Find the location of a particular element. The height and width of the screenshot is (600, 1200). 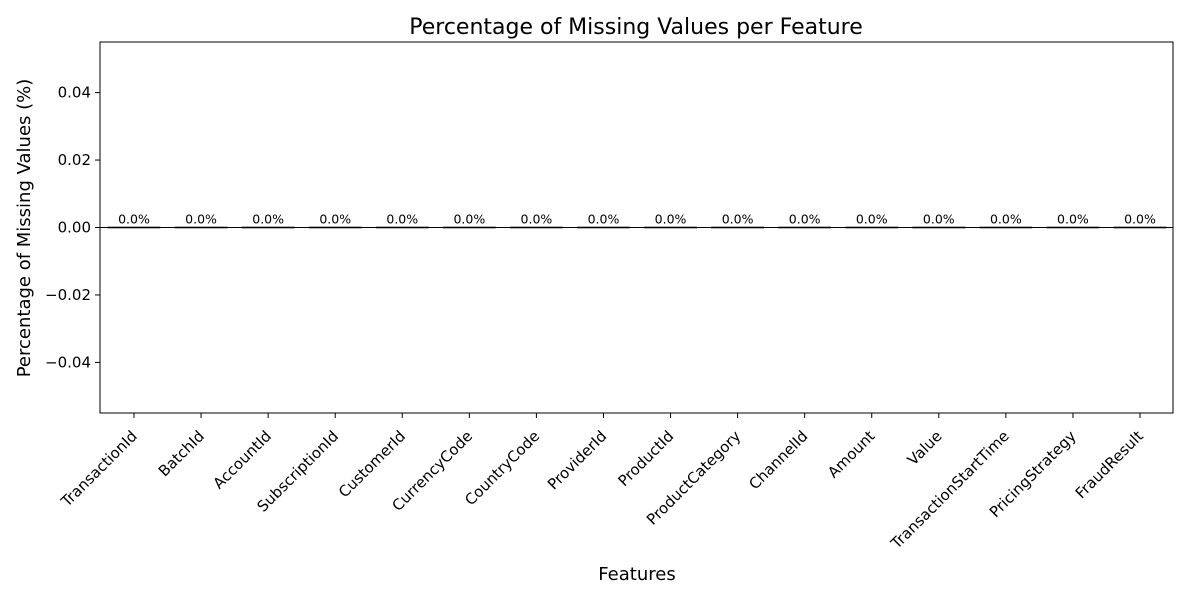

y-tick-label: 0.04 is located at coordinates (74, 93).